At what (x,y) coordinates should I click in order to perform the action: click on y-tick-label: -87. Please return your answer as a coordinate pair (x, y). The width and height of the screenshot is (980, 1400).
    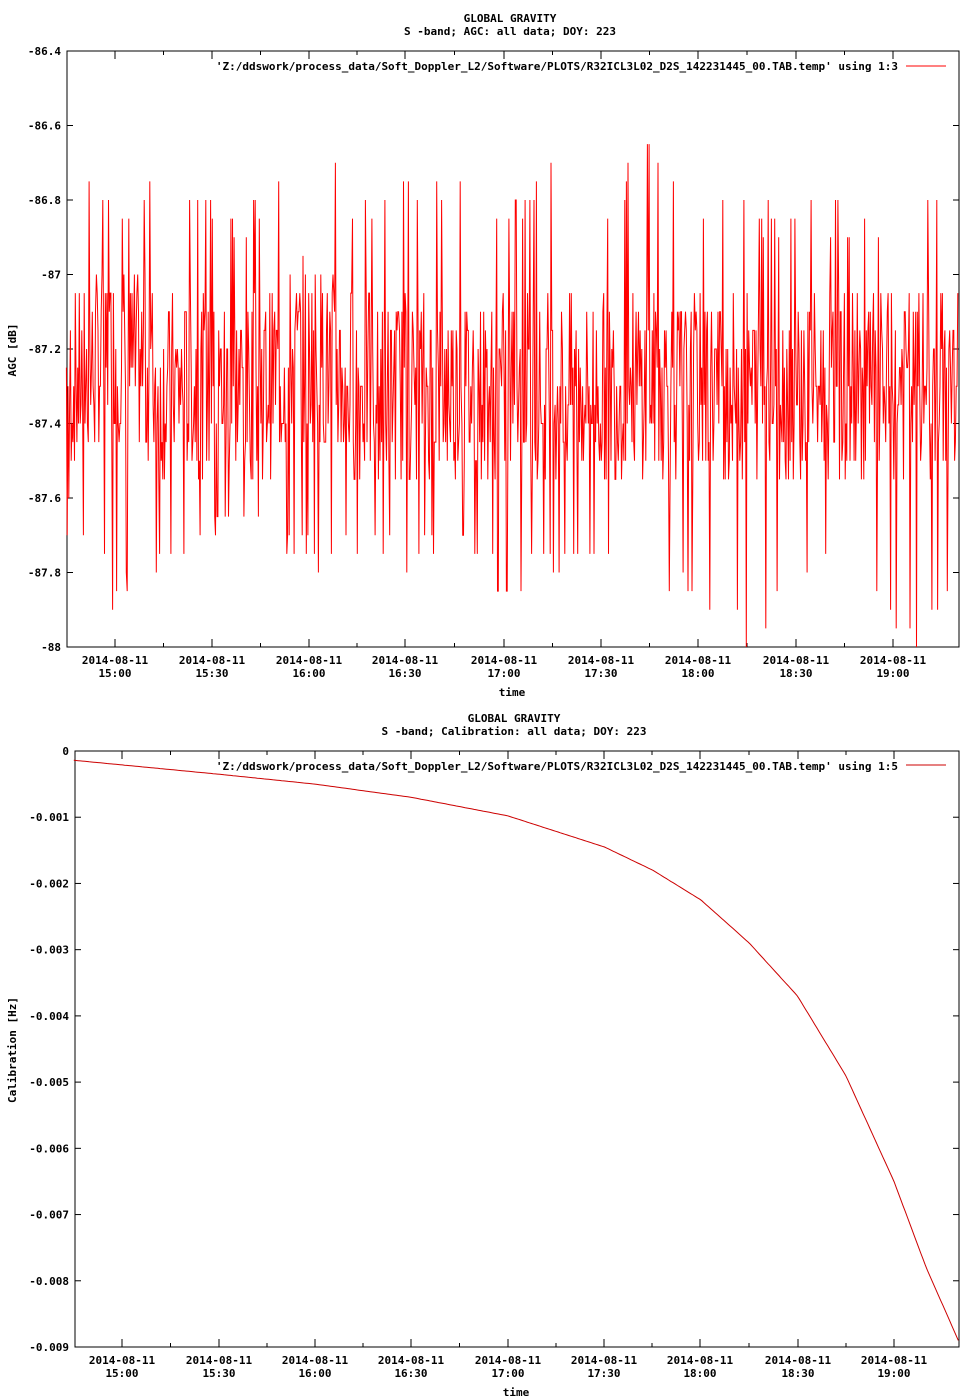
    Looking at the image, I should click on (51, 275).